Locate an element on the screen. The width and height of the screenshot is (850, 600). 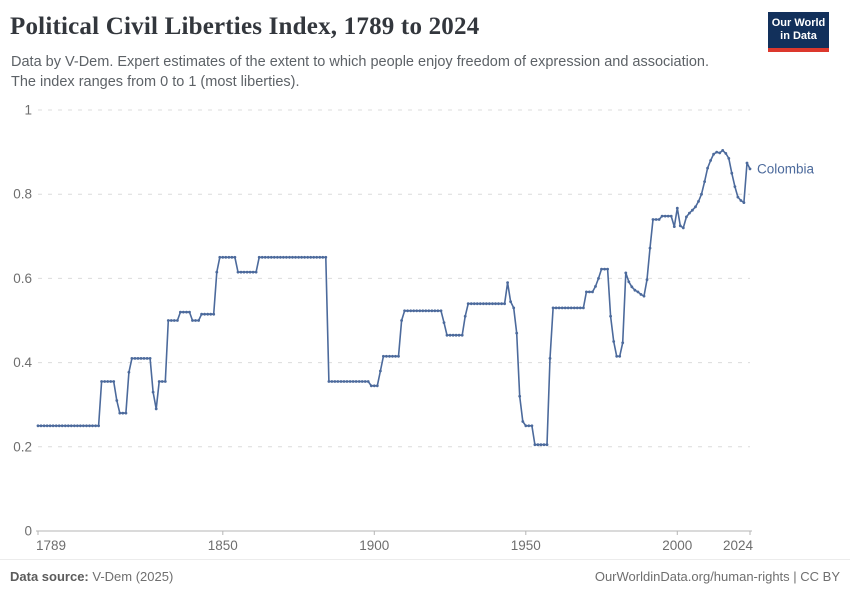
y-tick-label: 0.6 is located at coordinates (22, 278).